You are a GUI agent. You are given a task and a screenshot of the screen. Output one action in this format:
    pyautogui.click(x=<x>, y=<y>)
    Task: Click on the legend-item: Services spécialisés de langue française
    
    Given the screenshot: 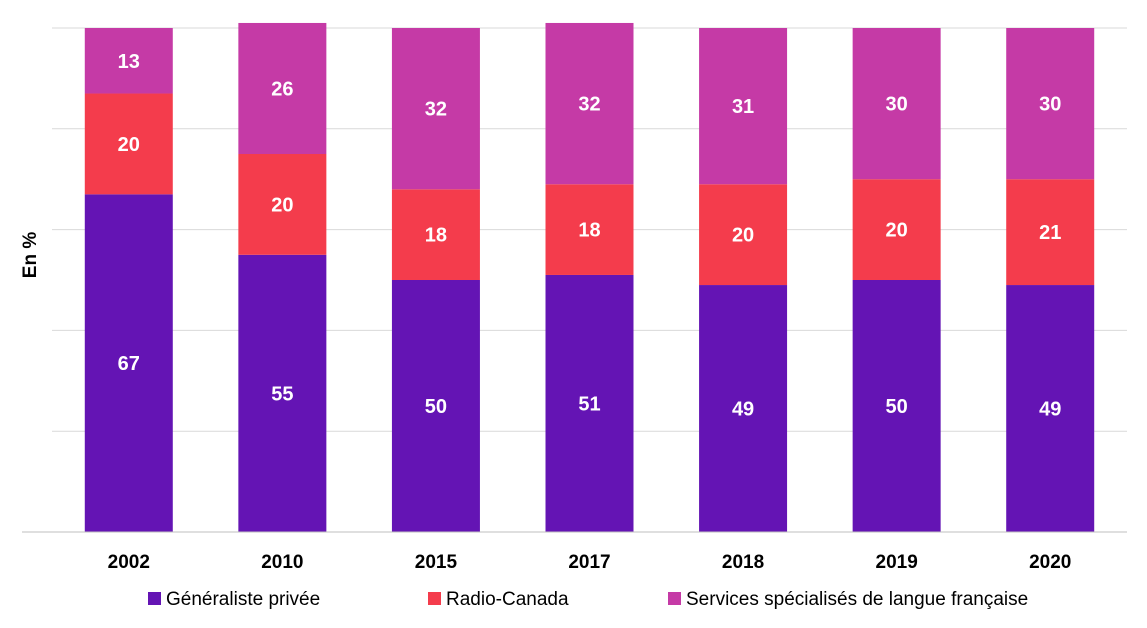 What is the action you would take?
    pyautogui.click(x=848, y=599)
    